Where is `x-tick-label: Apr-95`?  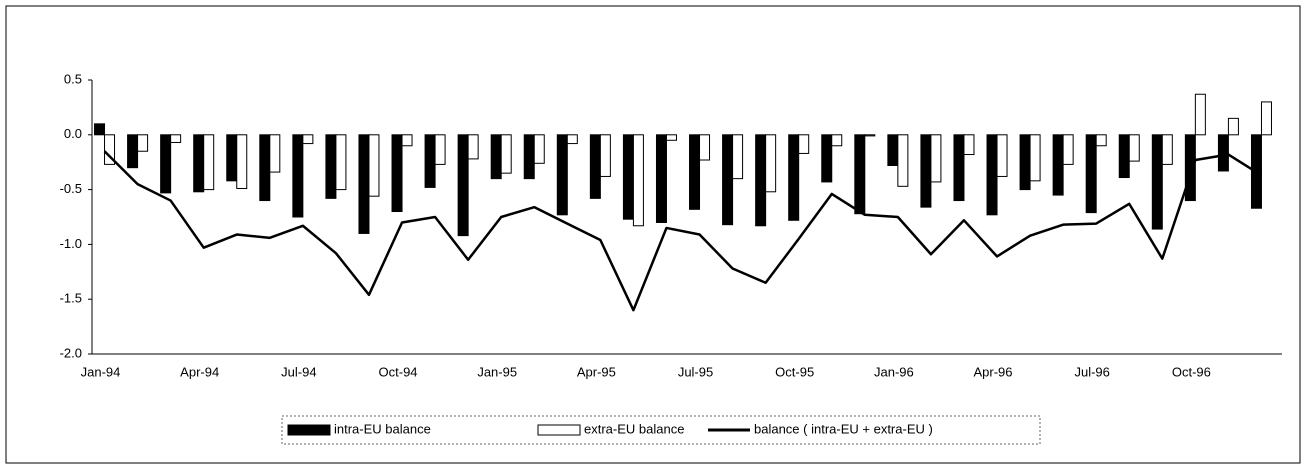
x-tick-label: Apr-95 is located at coordinates (596, 371).